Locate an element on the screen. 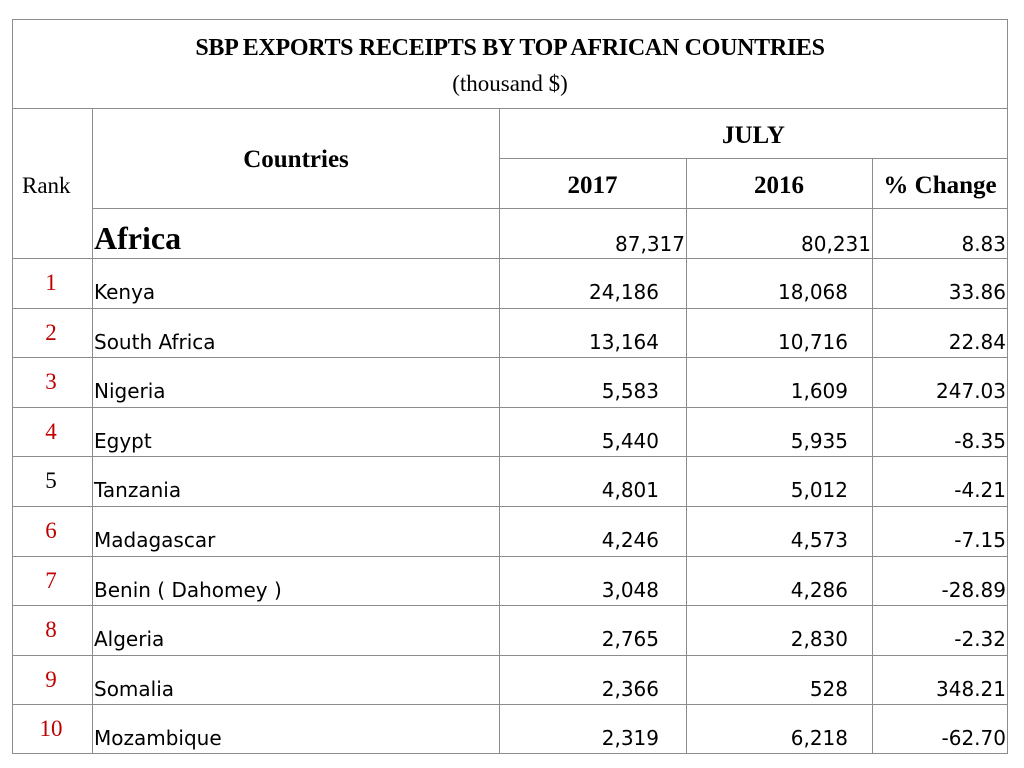 The width and height of the screenshot is (1024, 768). row-rank: 8 is located at coordinates (51, 629).